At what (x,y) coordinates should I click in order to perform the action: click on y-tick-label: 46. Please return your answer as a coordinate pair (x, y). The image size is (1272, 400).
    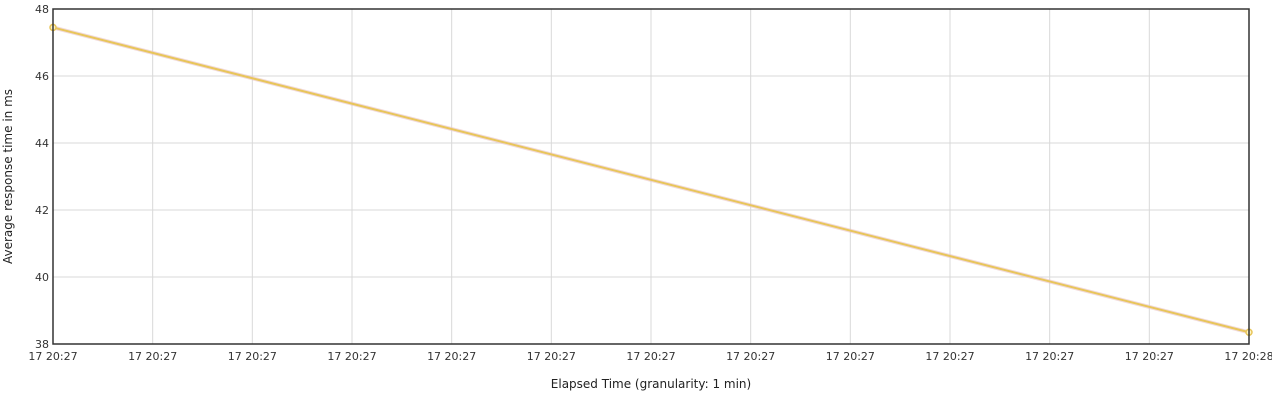
    Looking at the image, I should click on (42, 76).